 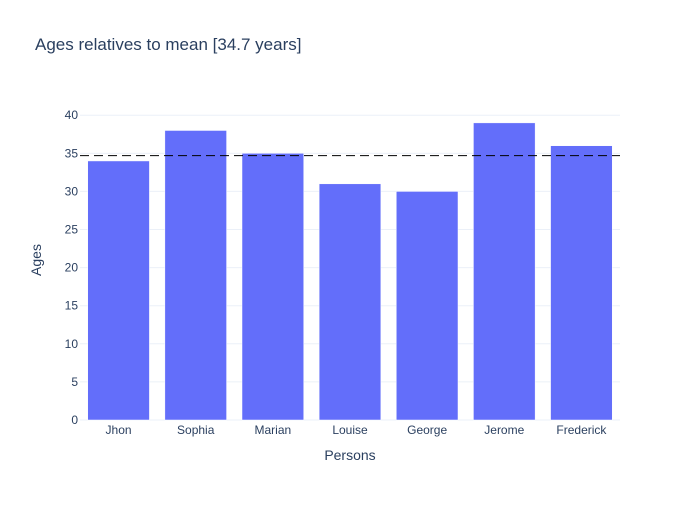 I want to click on y-tick-label: 35, so click(x=72, y=153).